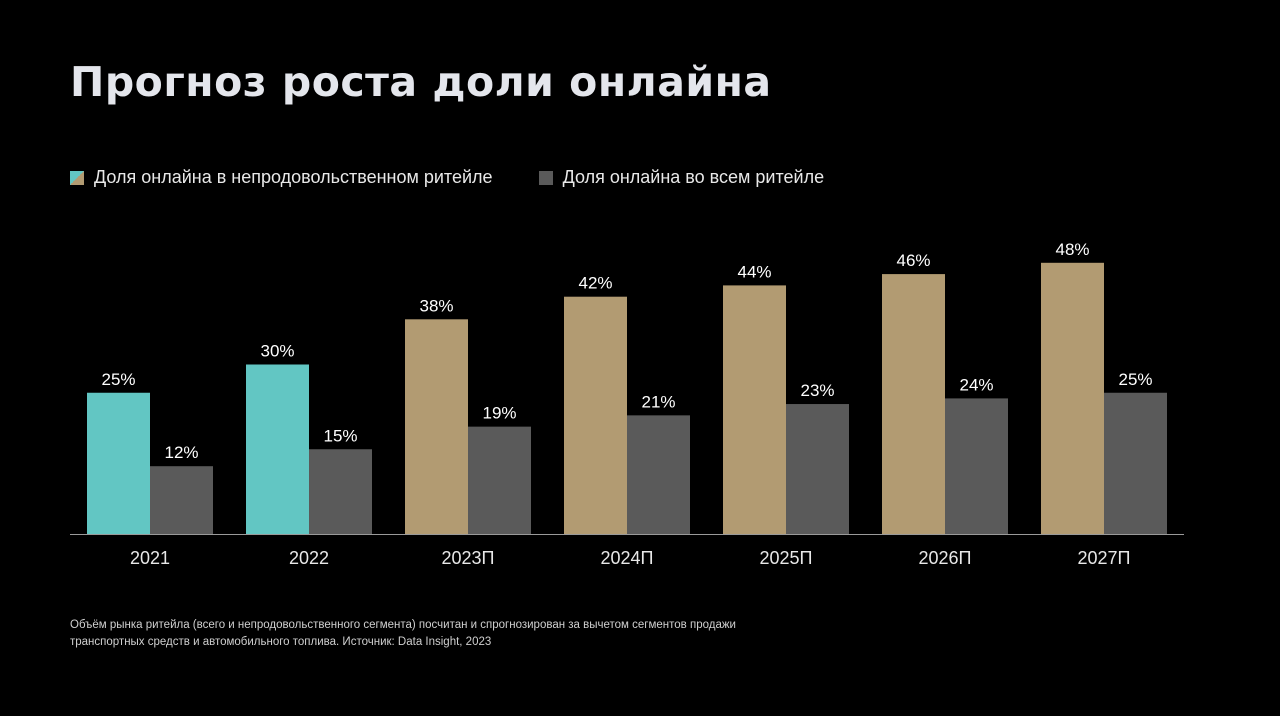 Image resolution: width=1280 pixels, height=716 pixels. I want to click on bar-nonfood-2026П, so click(913, 404).